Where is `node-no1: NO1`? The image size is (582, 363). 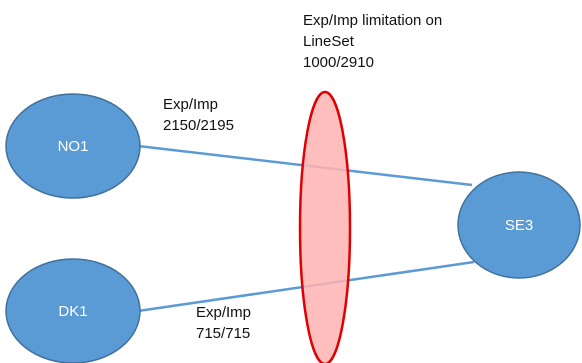 node-no1: NO1 is located at coordinates (73, 146).